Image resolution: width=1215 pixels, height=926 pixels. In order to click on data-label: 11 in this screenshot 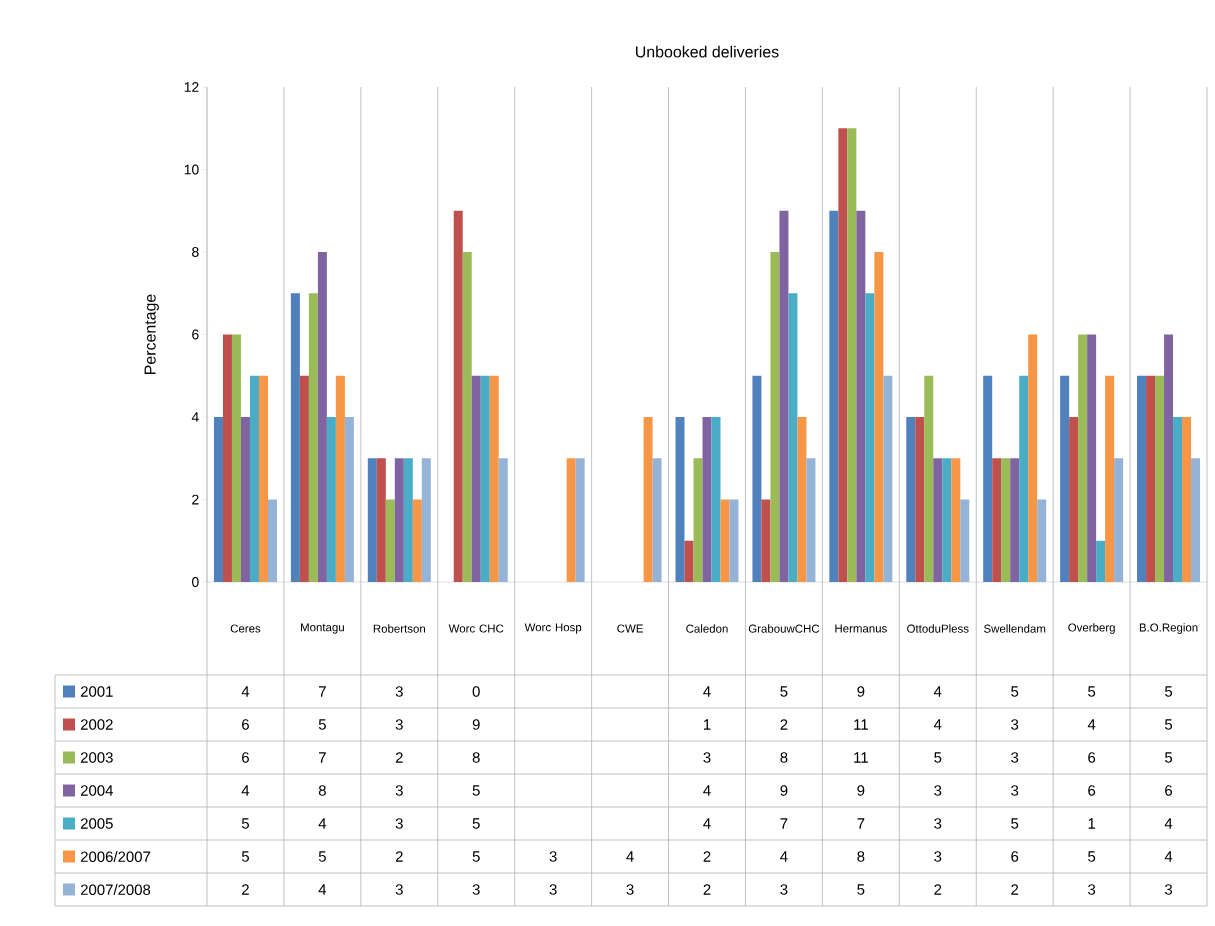, I will do `click(861, 724)`.